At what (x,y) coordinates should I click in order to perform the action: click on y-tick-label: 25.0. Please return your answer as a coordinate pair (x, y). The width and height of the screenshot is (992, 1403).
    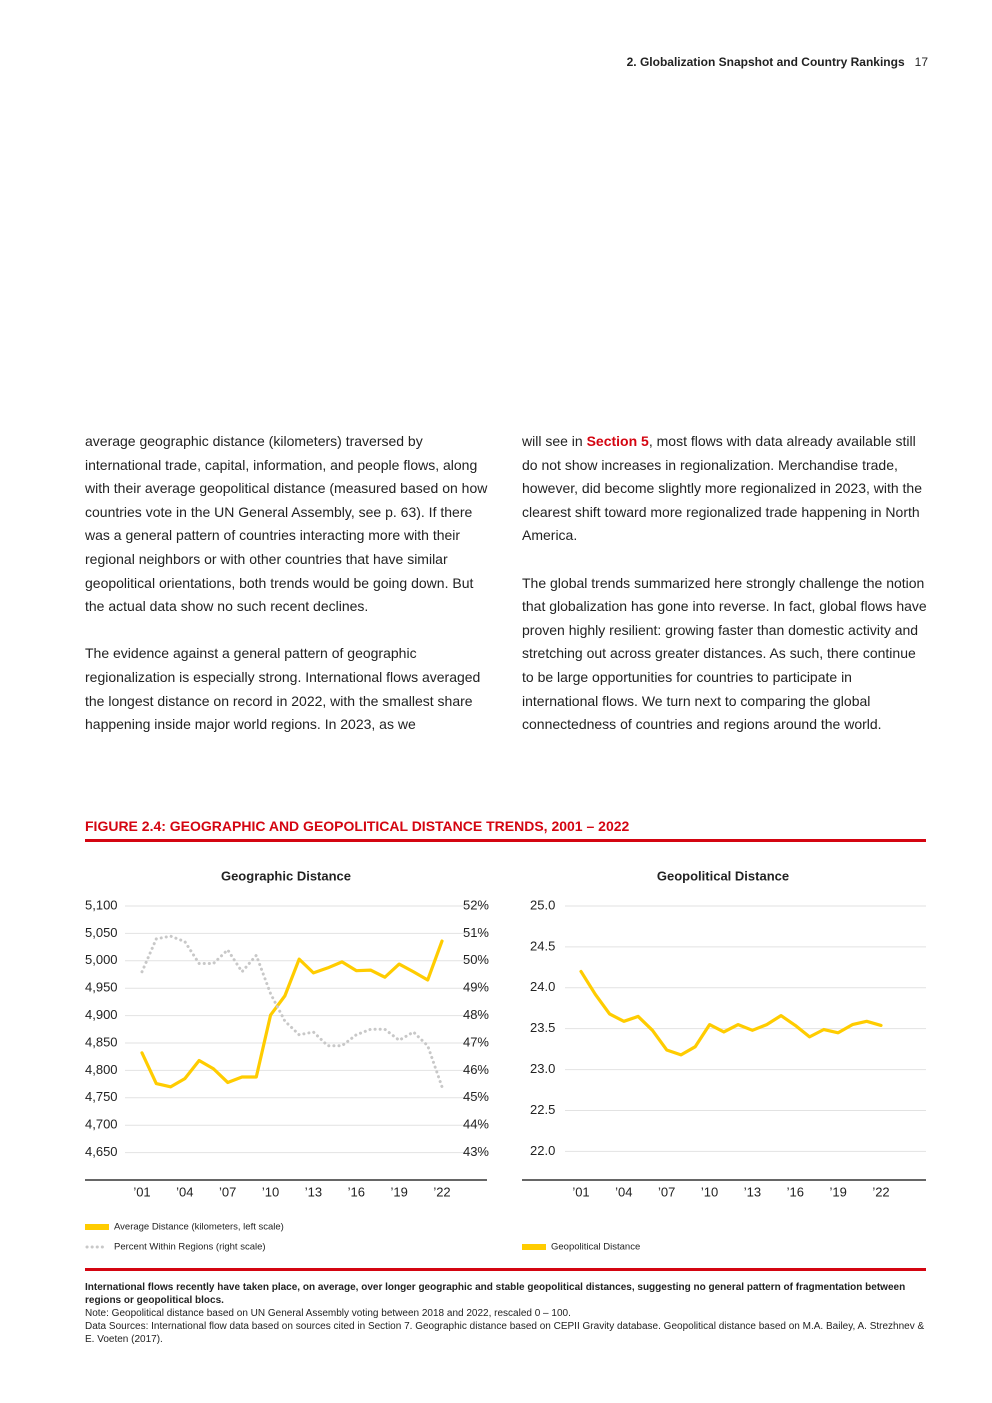
    Looking at the image, I should click on (542, 904).